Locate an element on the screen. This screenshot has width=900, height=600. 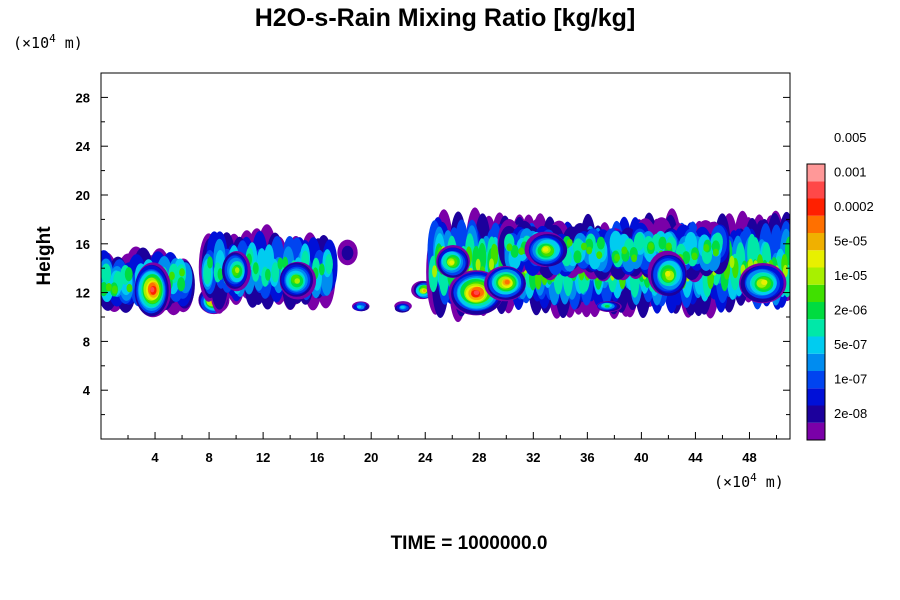
x-tick-label: 48 is located at coordinates (749, 457).